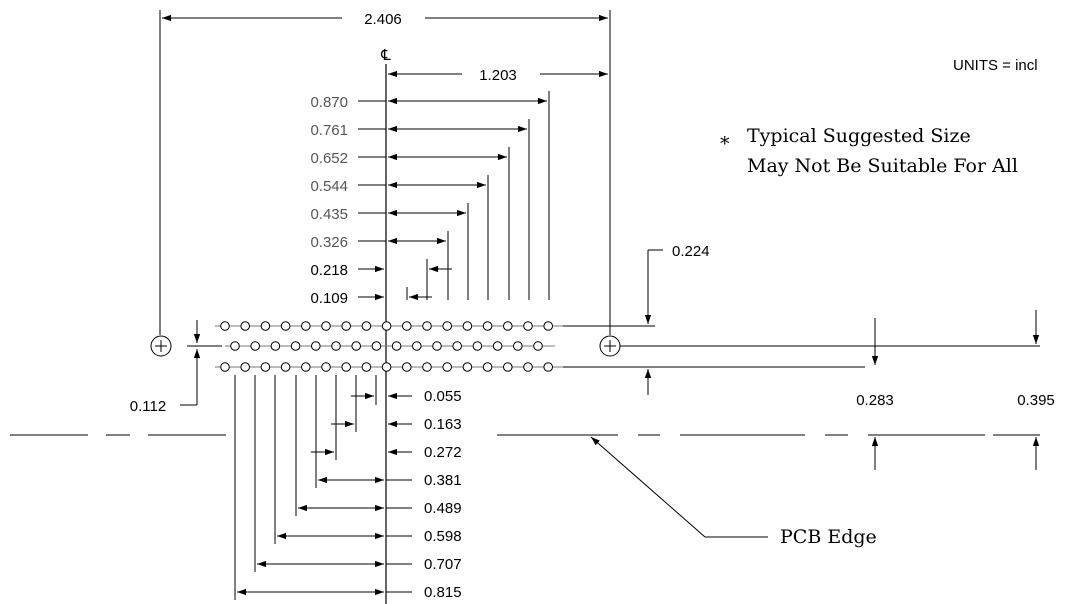 The height and width of the screenshot is (604, 1067). What do you see at coordinates (329, 242) in the screenshot?
I see `top-offset-label: 0.326` at bounding box center [329, 242].